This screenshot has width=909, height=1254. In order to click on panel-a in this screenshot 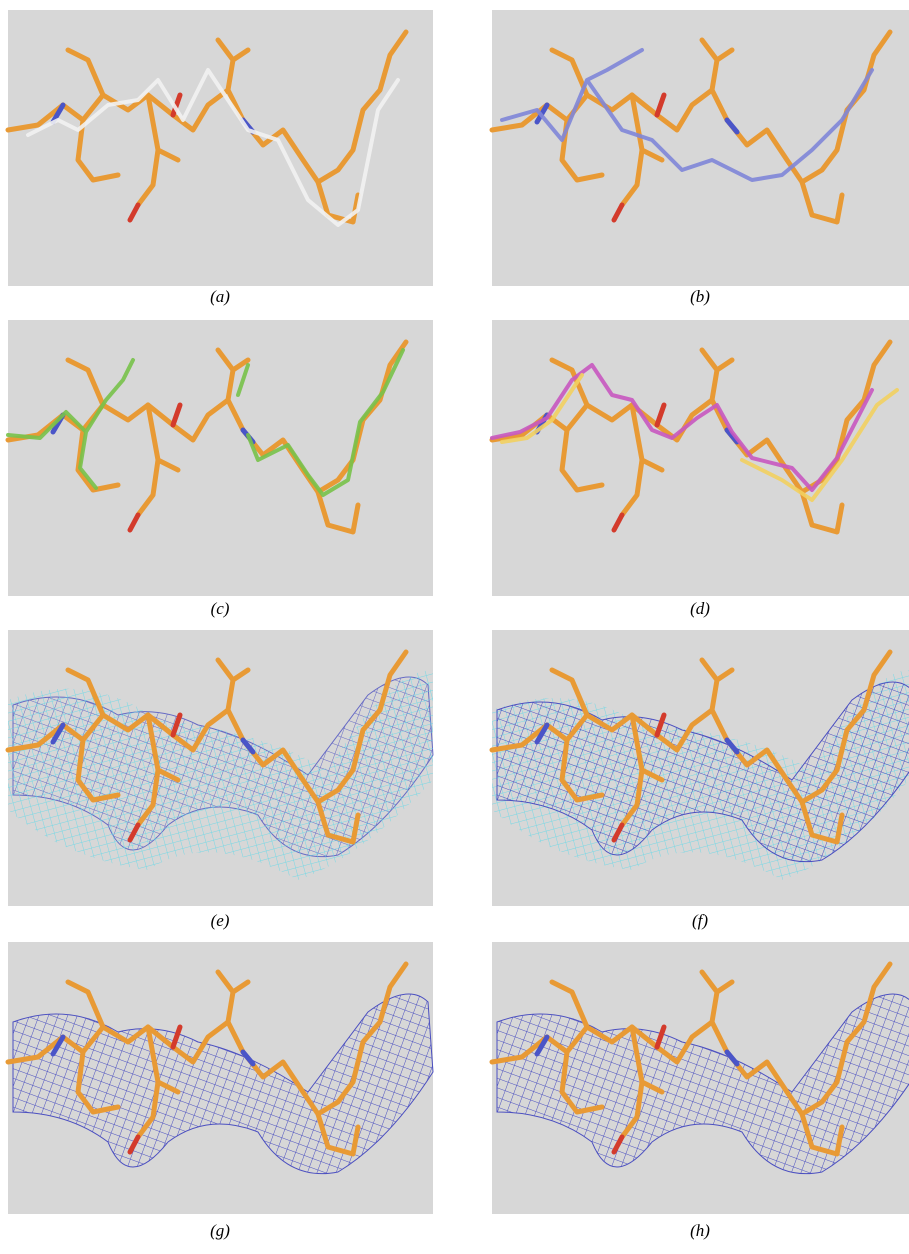, I will do `click(220, 148)`.